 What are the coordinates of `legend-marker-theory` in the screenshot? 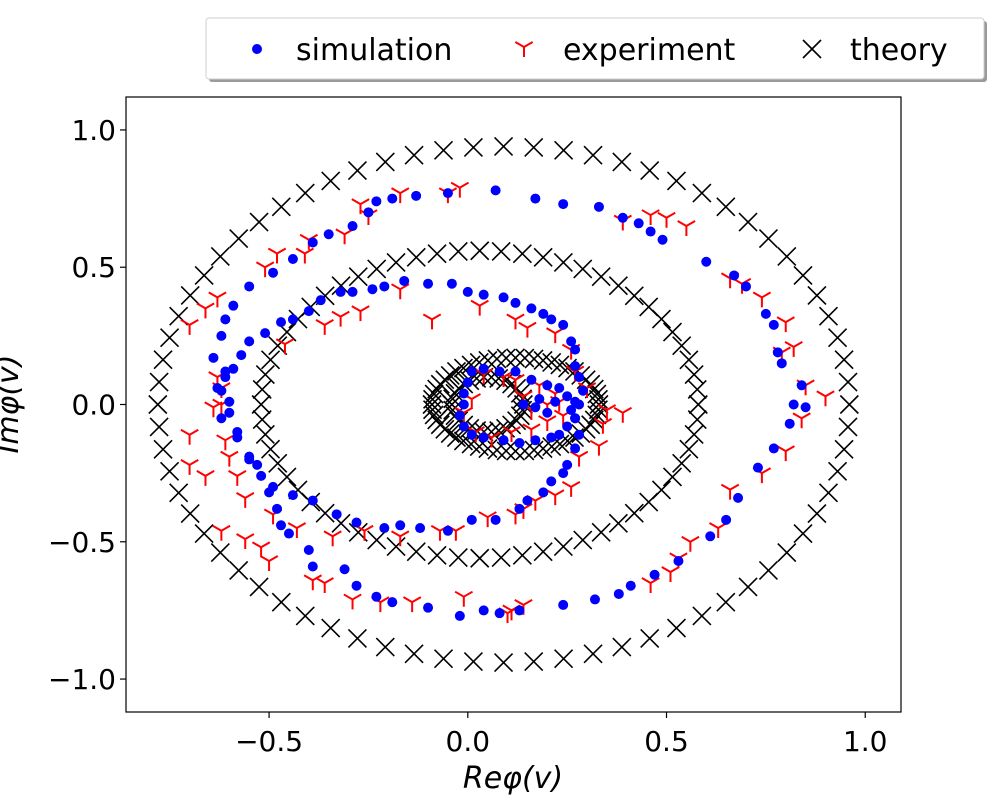 It's located at (812, 49).